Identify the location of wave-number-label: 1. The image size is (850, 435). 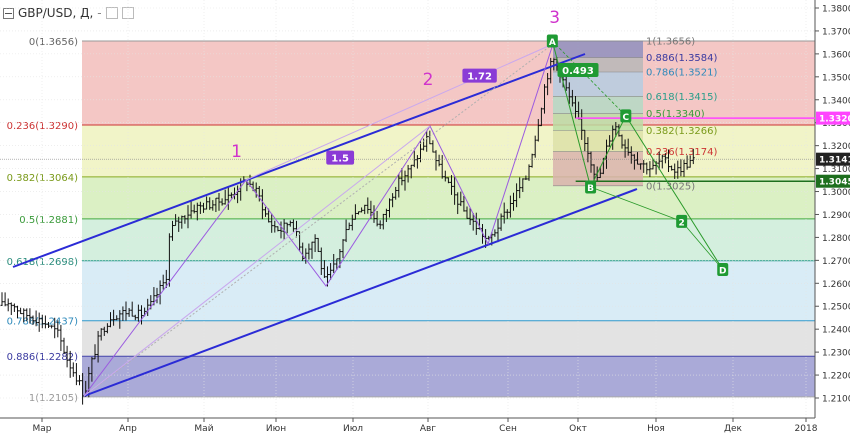
(236, 152).